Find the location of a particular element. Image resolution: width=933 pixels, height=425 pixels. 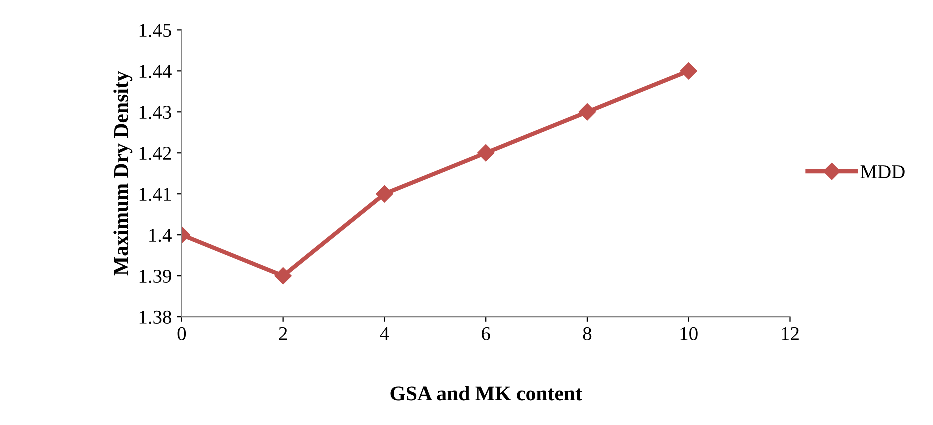

y-tick-label: 1.42 is located at coordinates (156, 153).